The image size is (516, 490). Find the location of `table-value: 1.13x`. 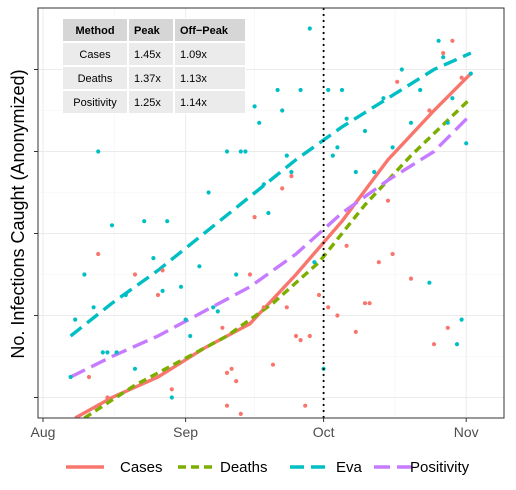

table-value: 1.13x is located at coordinates (193, 79).